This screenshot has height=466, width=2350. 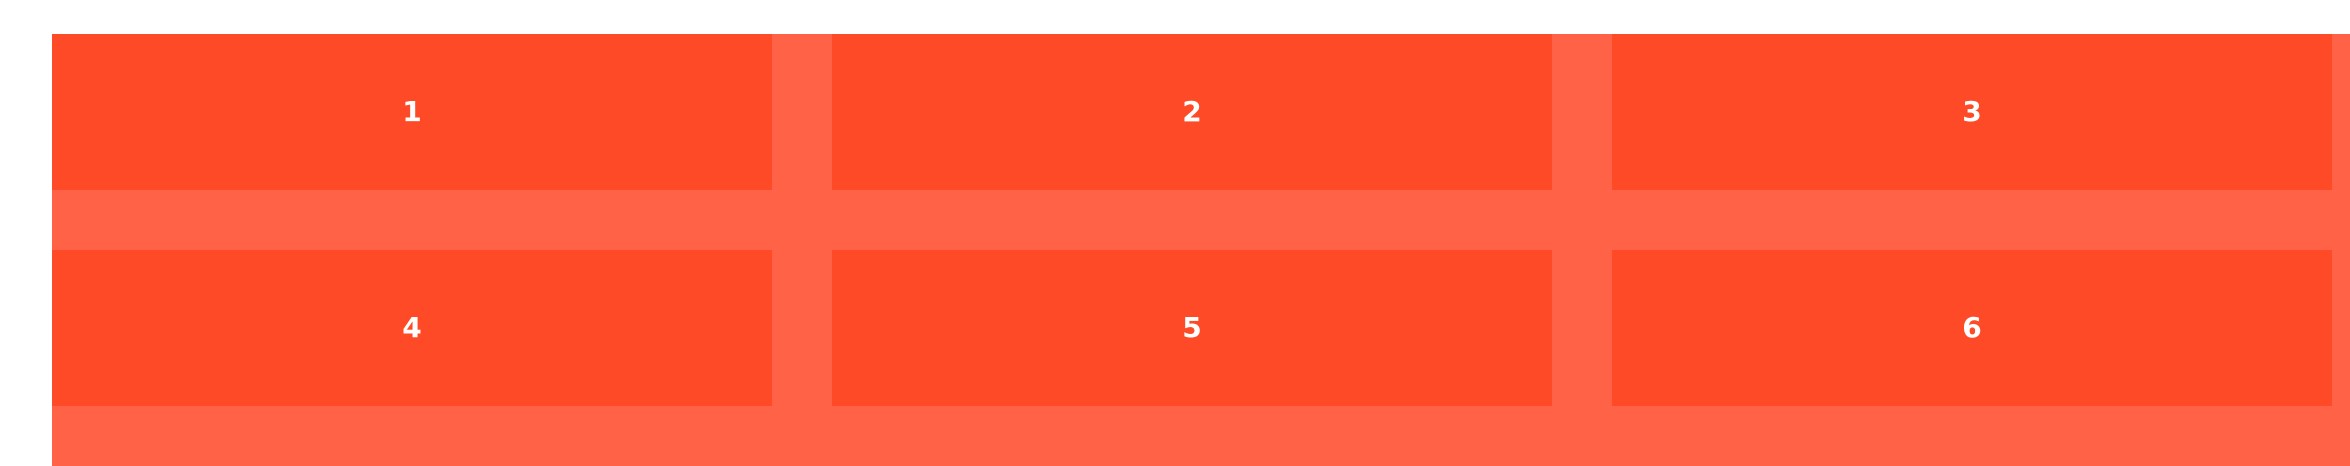 What do you see at coordinates (1192, 112) in the screenshot?
I see `grid-cell-2: 2` at bounding box center [1192, 112].